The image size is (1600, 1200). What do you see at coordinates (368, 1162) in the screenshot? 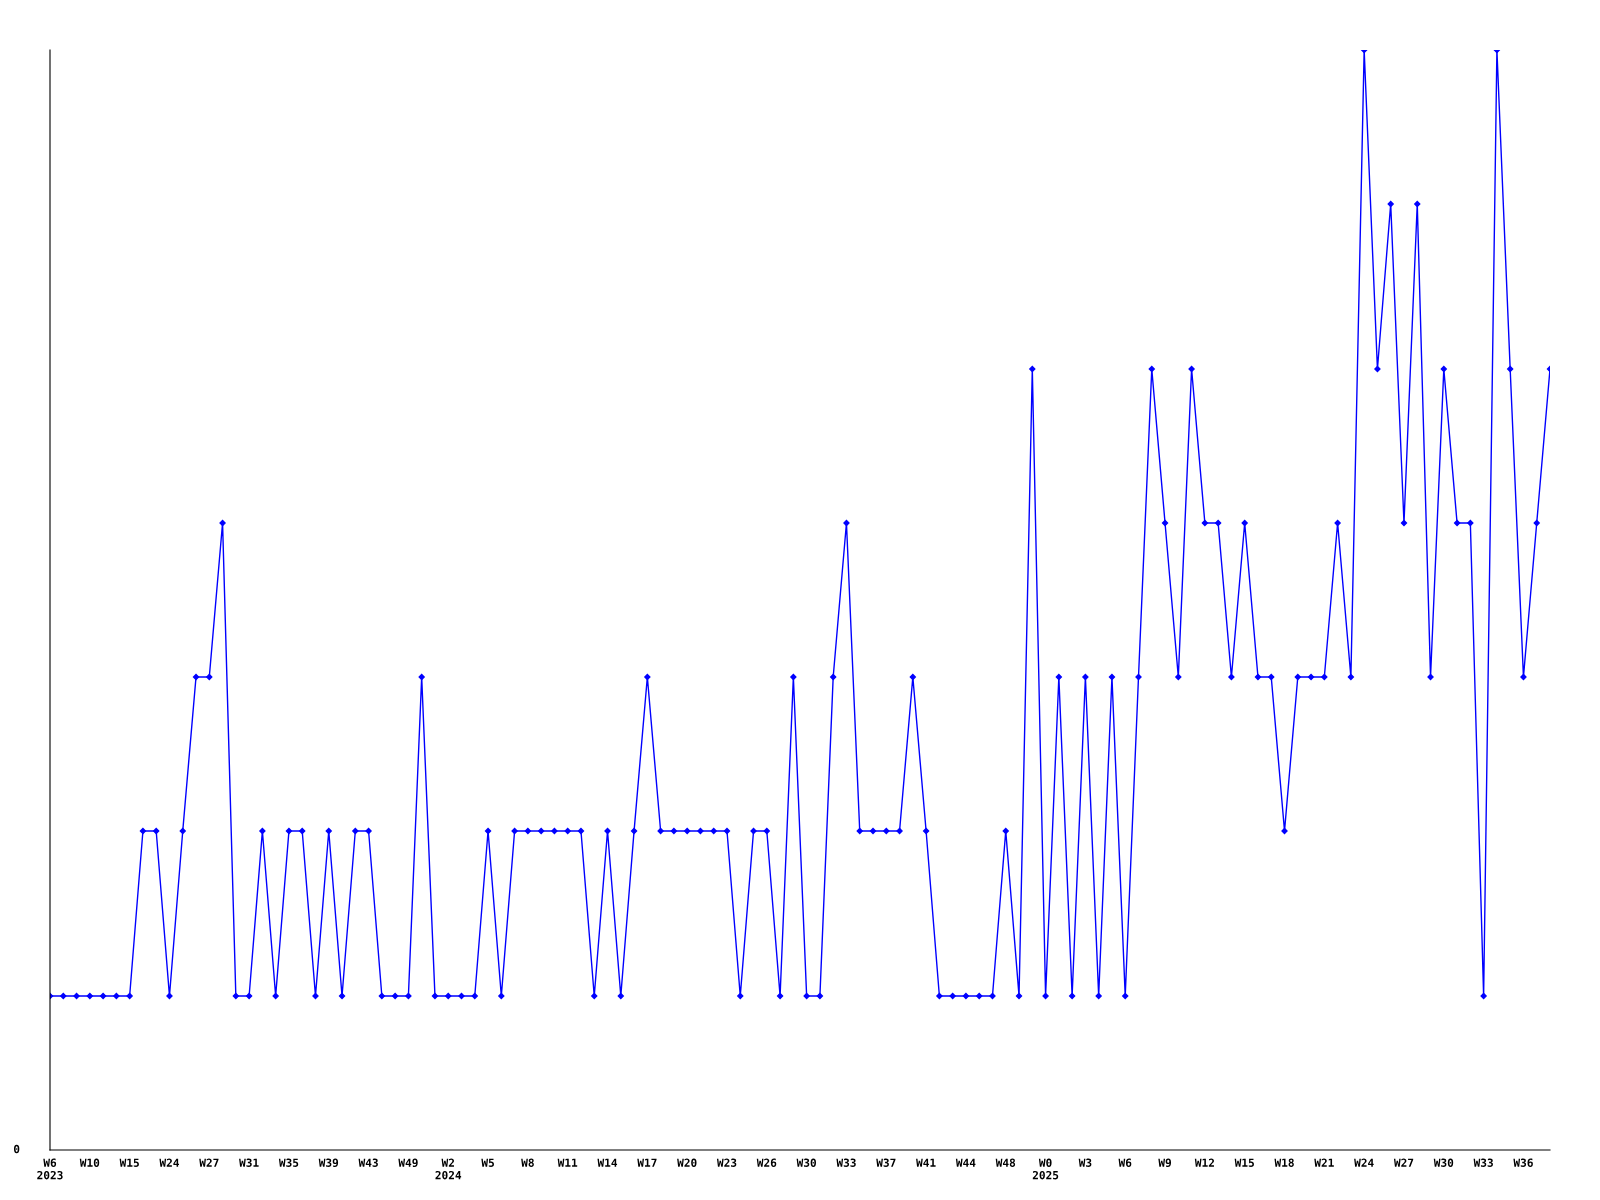
I see `x-tick-label: W43` at bounding box center [368, 1162].